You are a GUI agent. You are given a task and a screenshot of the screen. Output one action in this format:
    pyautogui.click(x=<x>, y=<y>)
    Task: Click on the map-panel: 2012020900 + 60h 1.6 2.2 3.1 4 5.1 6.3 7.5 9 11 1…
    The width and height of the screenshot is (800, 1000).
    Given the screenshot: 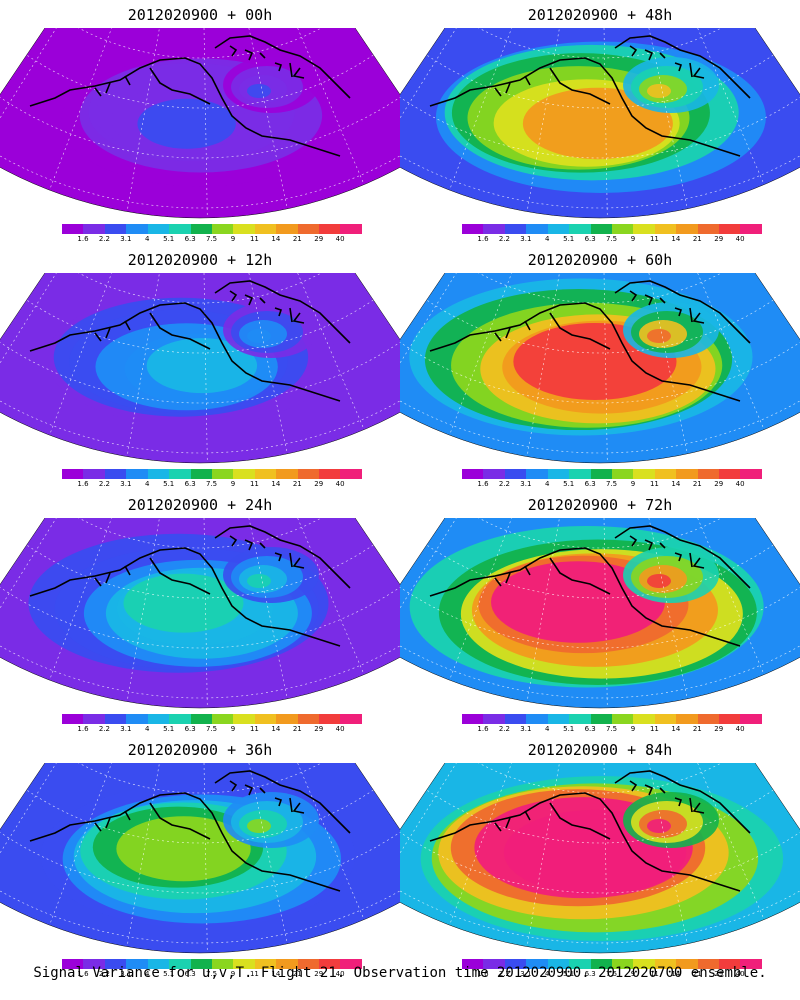 What is the action you would take?
    pyautogui.click(x=600, y=366)
    